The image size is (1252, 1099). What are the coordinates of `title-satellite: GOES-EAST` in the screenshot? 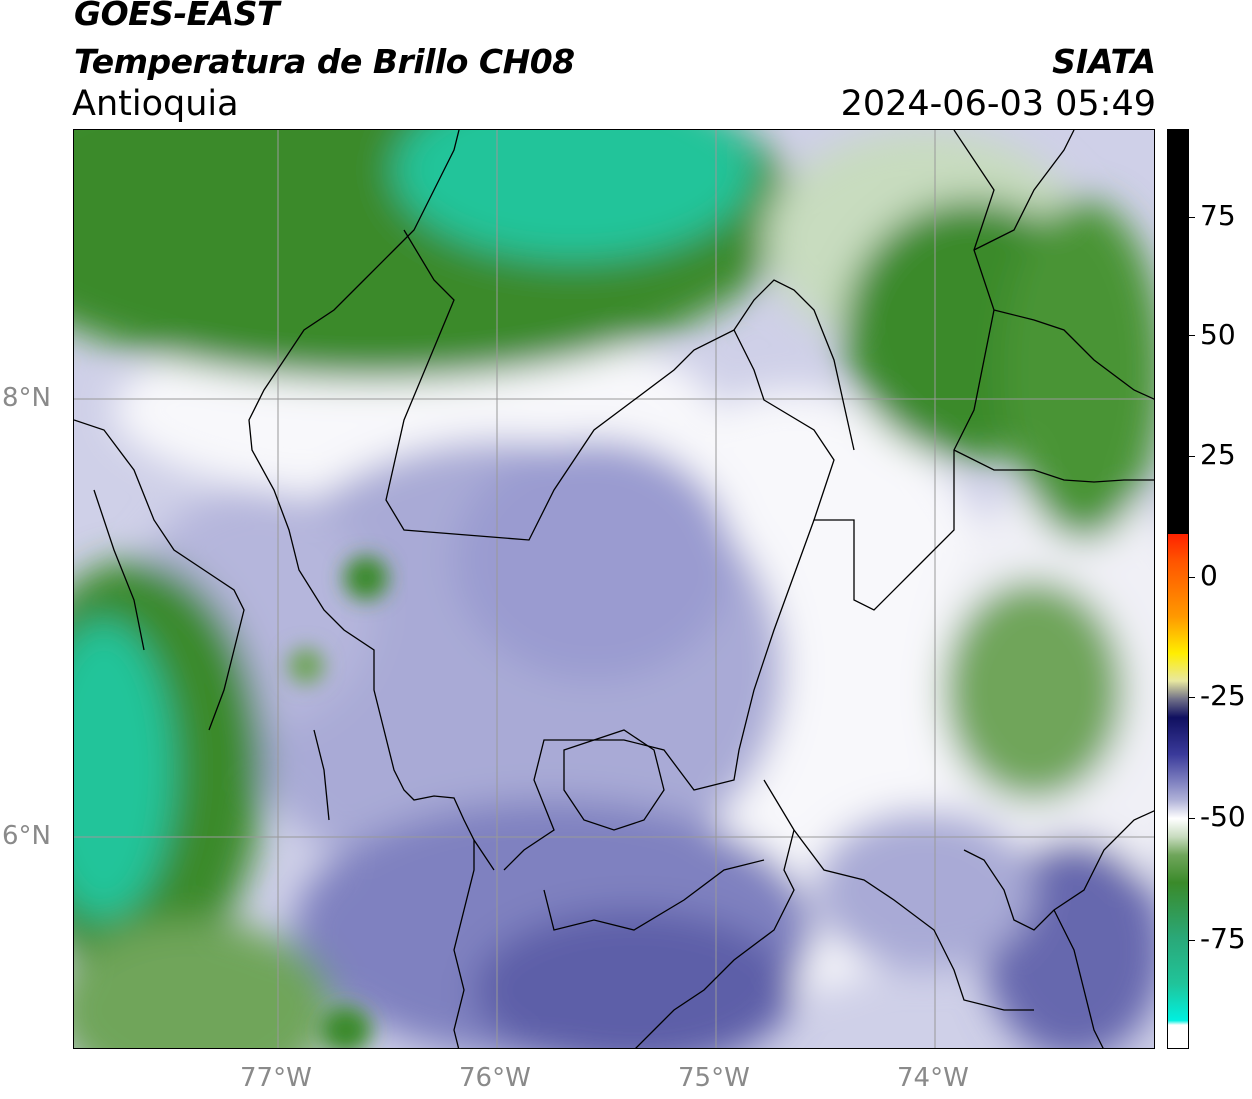 It's located at (177, 16).